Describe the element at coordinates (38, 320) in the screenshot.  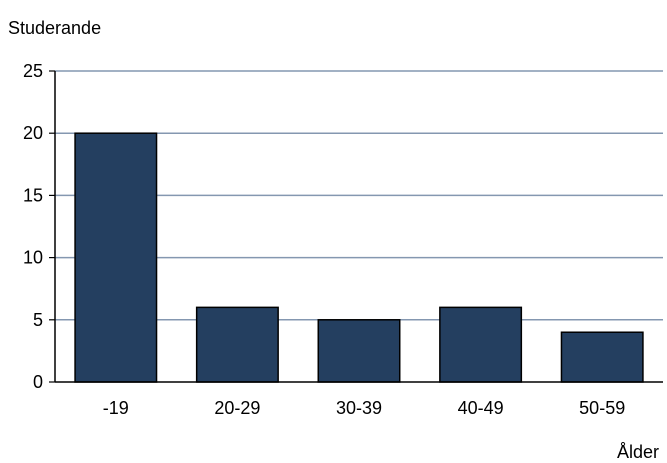
I see `y-tick-label: 5` at that location.